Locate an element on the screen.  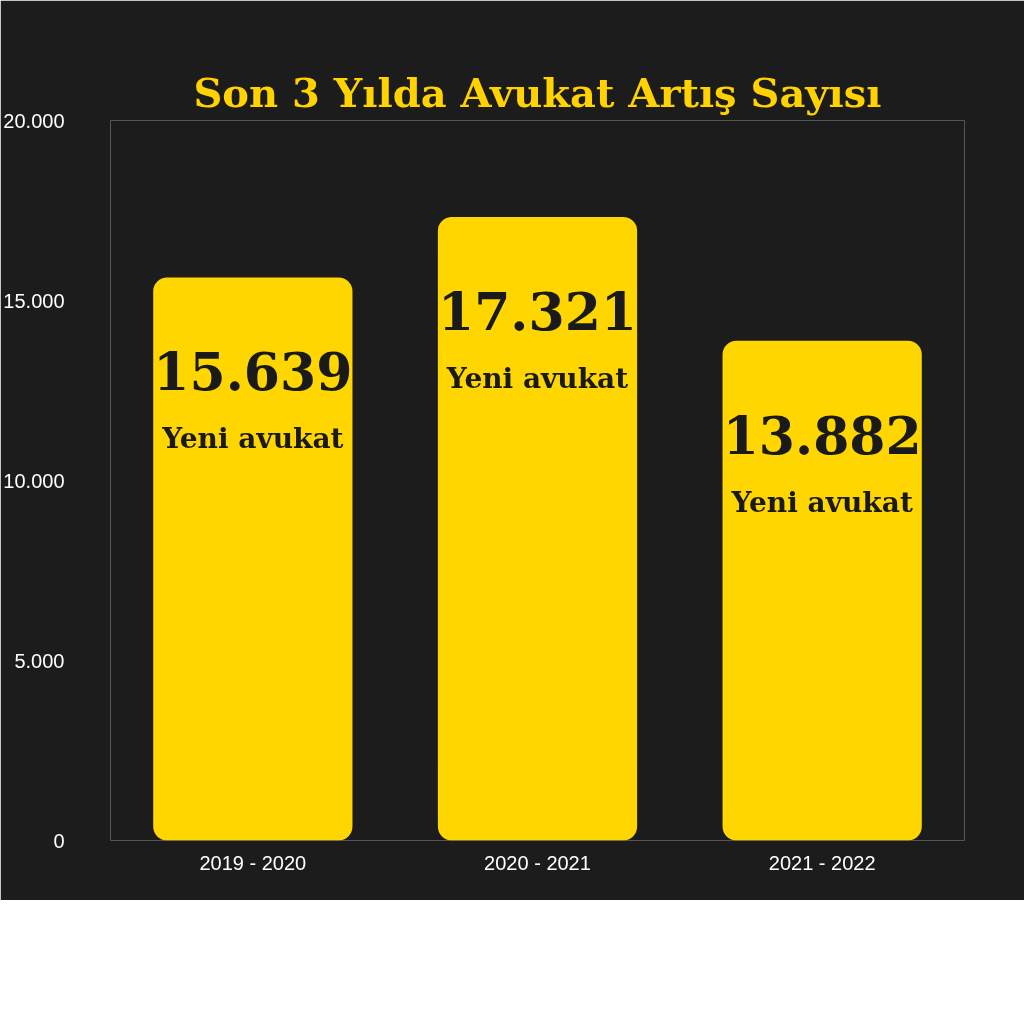
data-label: 17.321 is located at coordinates (537, 311).